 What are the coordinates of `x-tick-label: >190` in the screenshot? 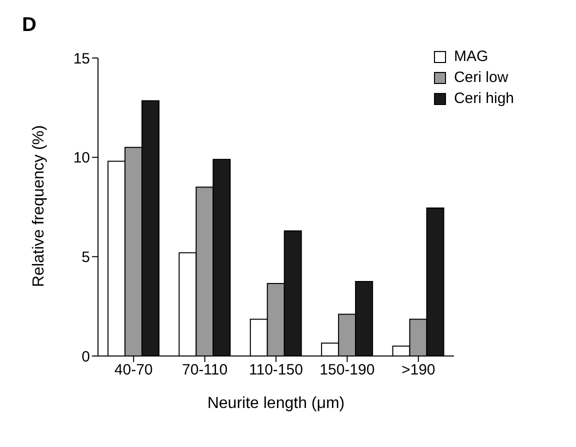 It's located at (418, 370).